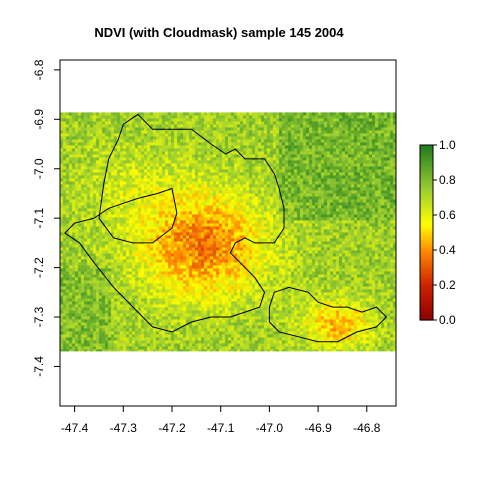 The height and width of the screenshot is (485, 480). Describe the element at coordinates (39, 69) in the screenshot. I see `y-tick-label: -6.8` at that location.